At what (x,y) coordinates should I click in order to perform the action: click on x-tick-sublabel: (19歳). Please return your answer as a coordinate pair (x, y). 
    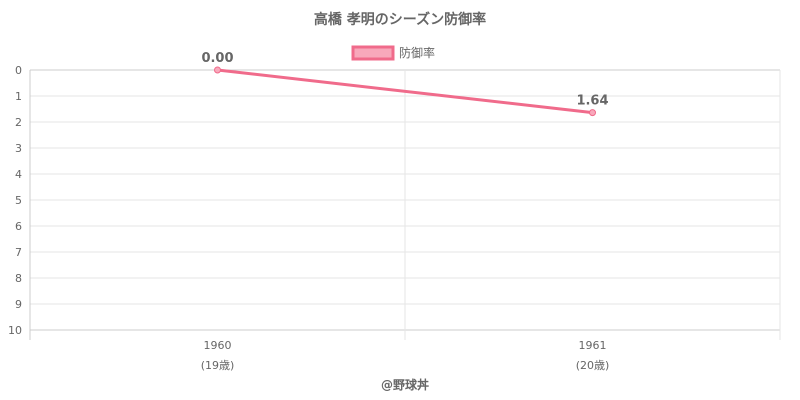
    Looking at the image, I should click on (218, 365).